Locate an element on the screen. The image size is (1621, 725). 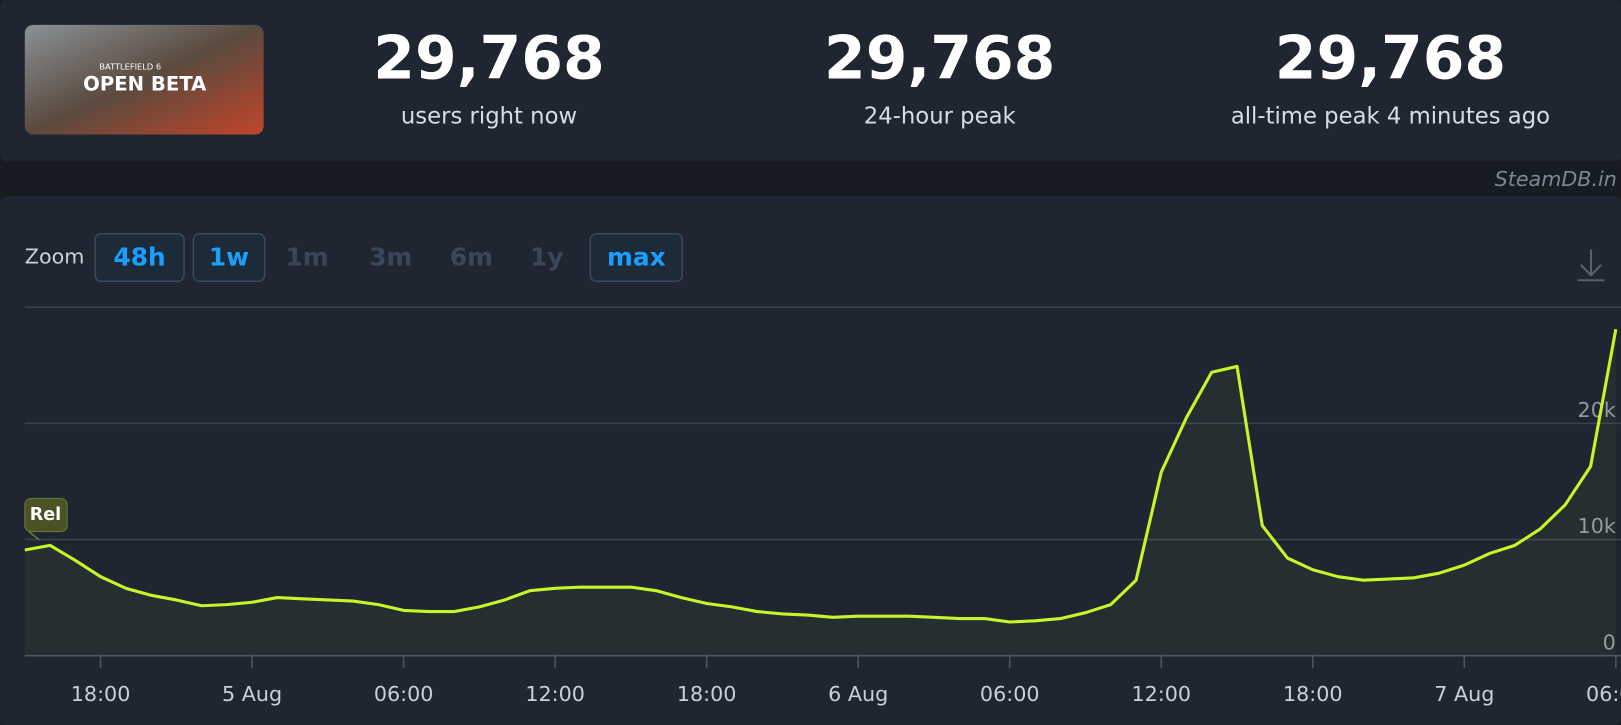
zoom-button-label: 6m is located at coordinates (471, 257).